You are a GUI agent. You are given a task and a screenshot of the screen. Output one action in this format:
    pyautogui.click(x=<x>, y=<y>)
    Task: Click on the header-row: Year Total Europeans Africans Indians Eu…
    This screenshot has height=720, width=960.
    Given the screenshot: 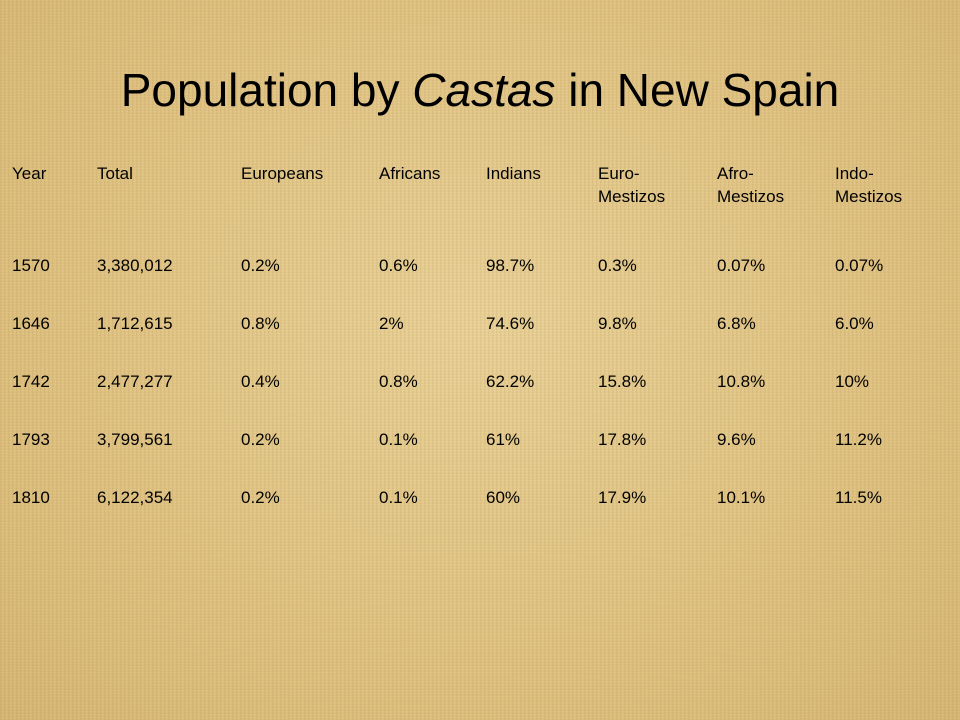 What is the action you would take?
    pyautogui.click(x=480, y=204)
    